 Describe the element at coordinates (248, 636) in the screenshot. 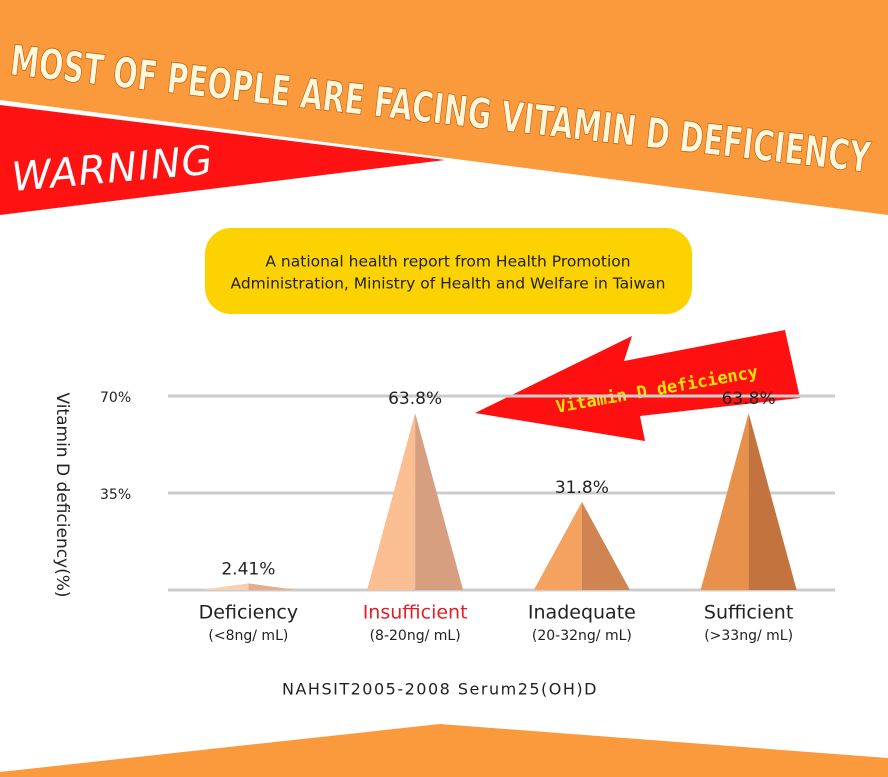

I see `x-tick-note: (<8ng/ mL)` at that location.